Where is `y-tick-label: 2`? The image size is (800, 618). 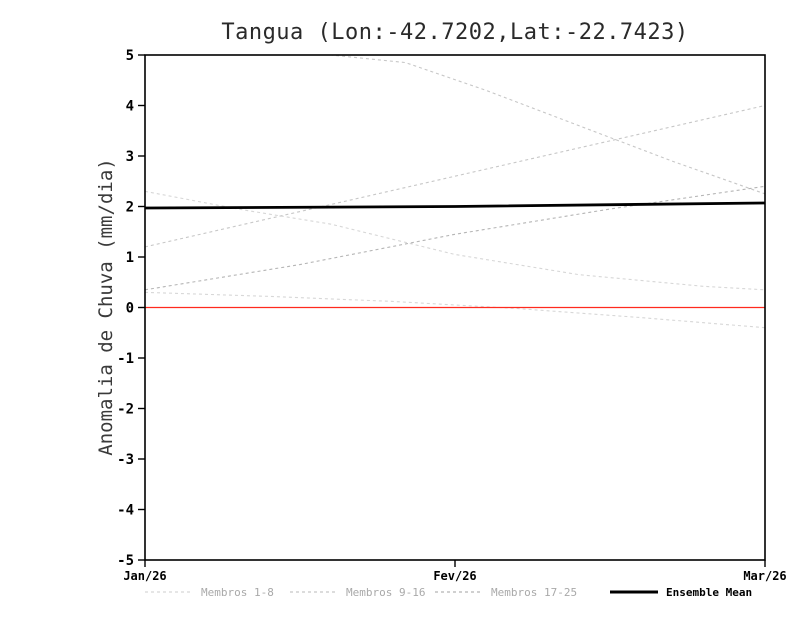 y-tick-label: 2 is located at coordinates (130, 208).